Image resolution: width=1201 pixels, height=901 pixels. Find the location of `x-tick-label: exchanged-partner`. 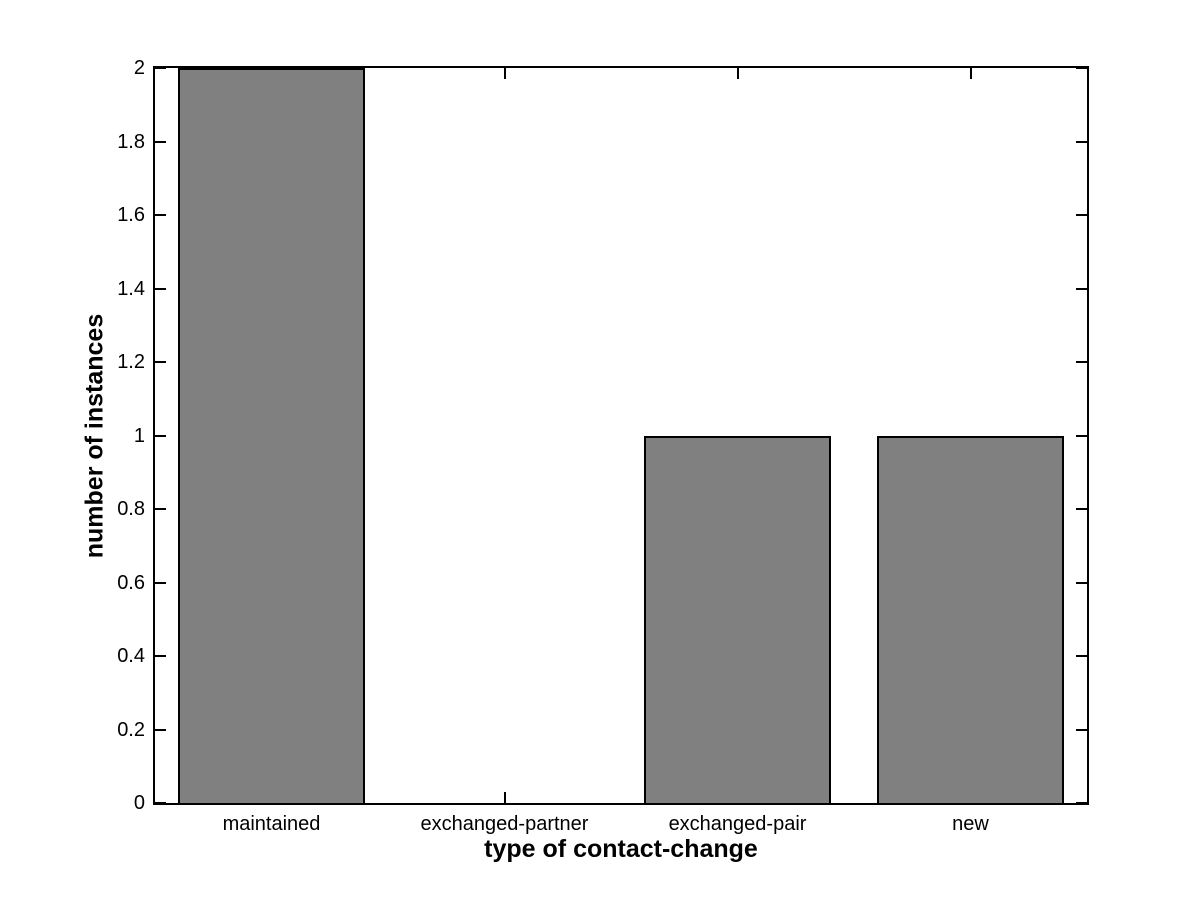

x-tick-label: exchanged-partner is located at coordinates (504, 824).